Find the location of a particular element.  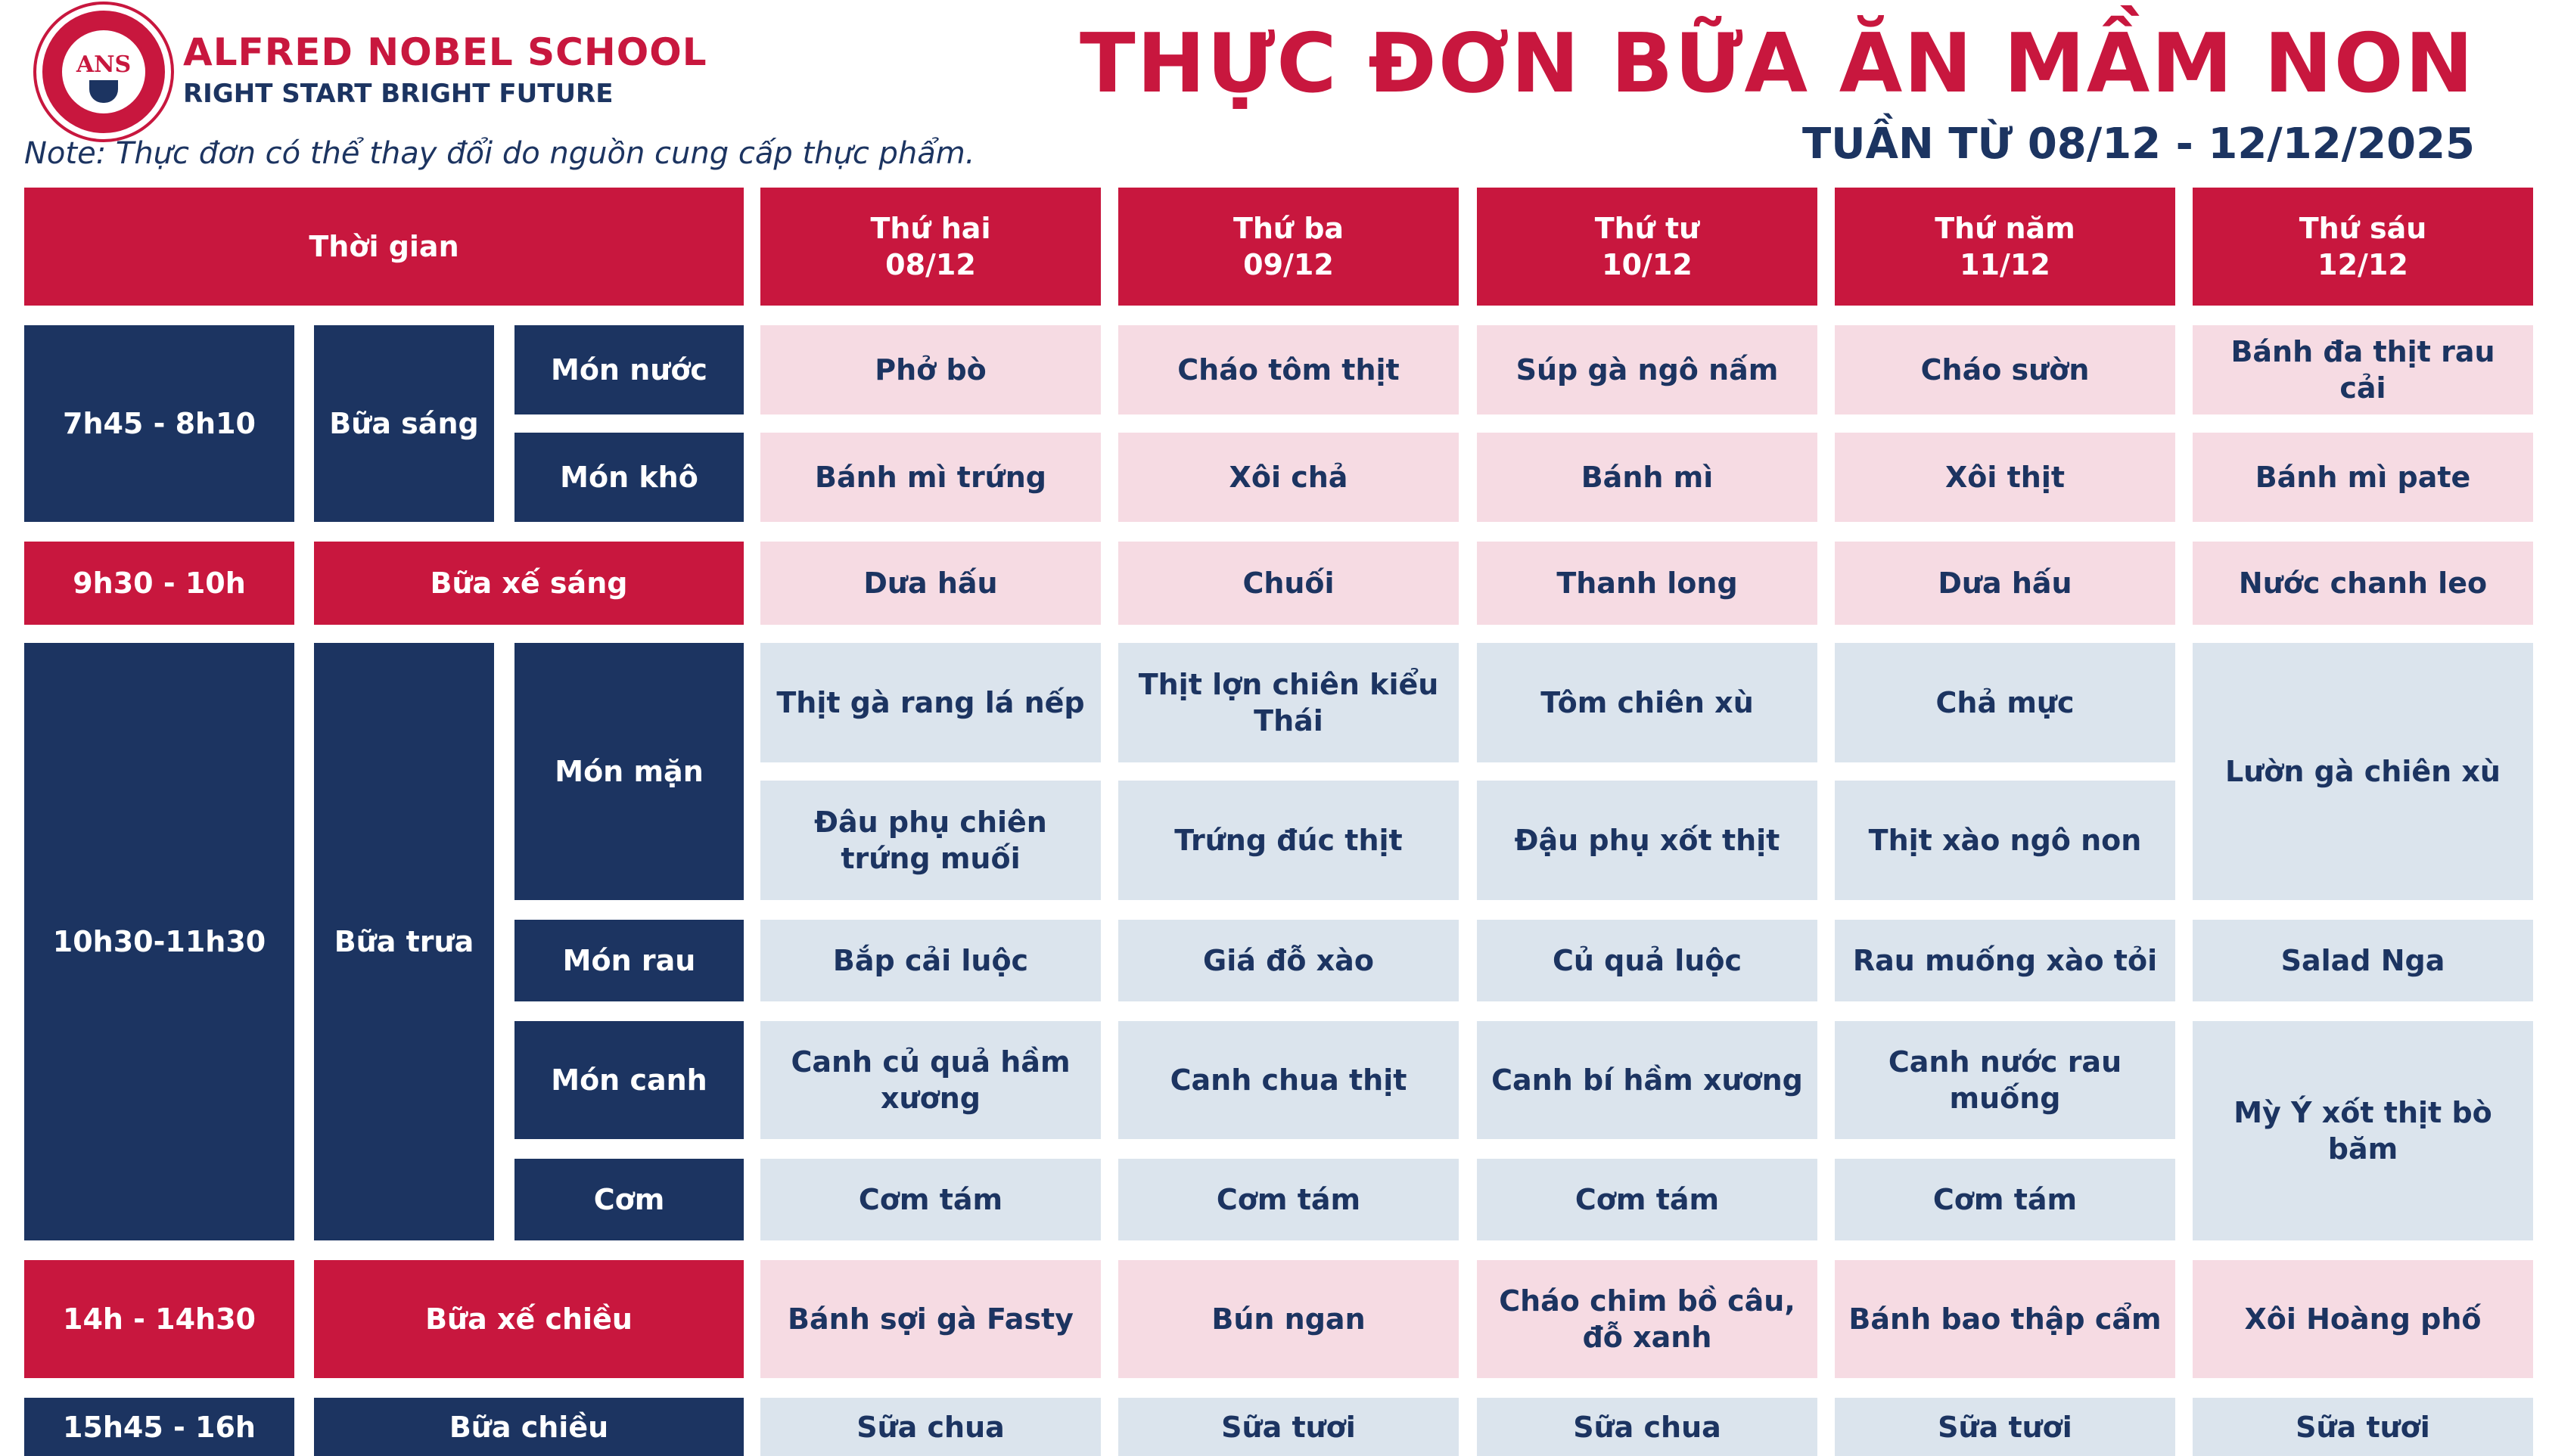

menu-cell: Đậu phụ xốt thịt is located at coordinates (1647, 840).